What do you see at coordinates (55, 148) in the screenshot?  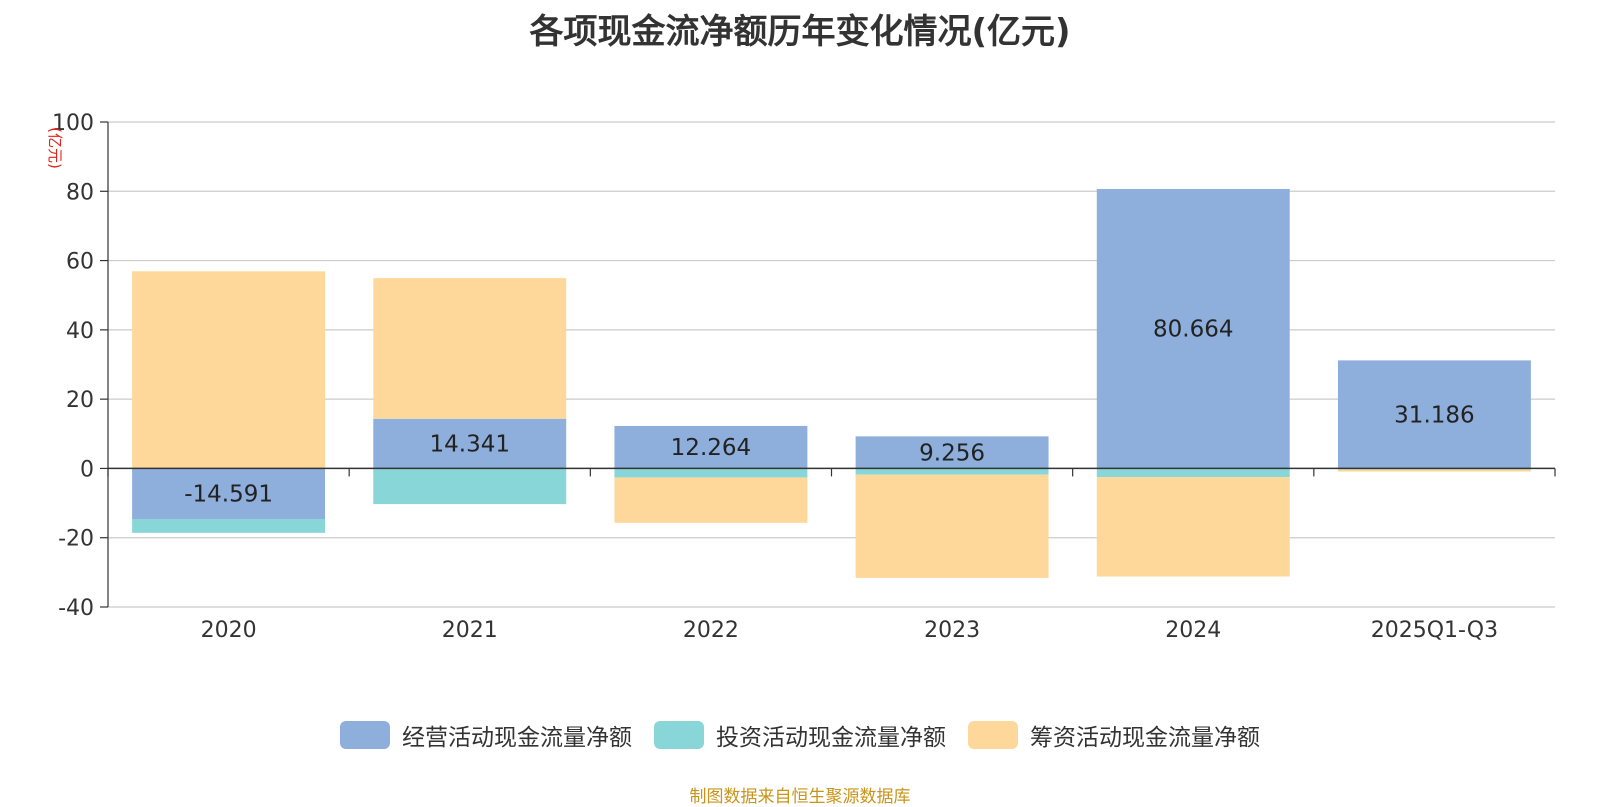 I see `y-axis-label: (亿元)` at bounding box center [55, 148].